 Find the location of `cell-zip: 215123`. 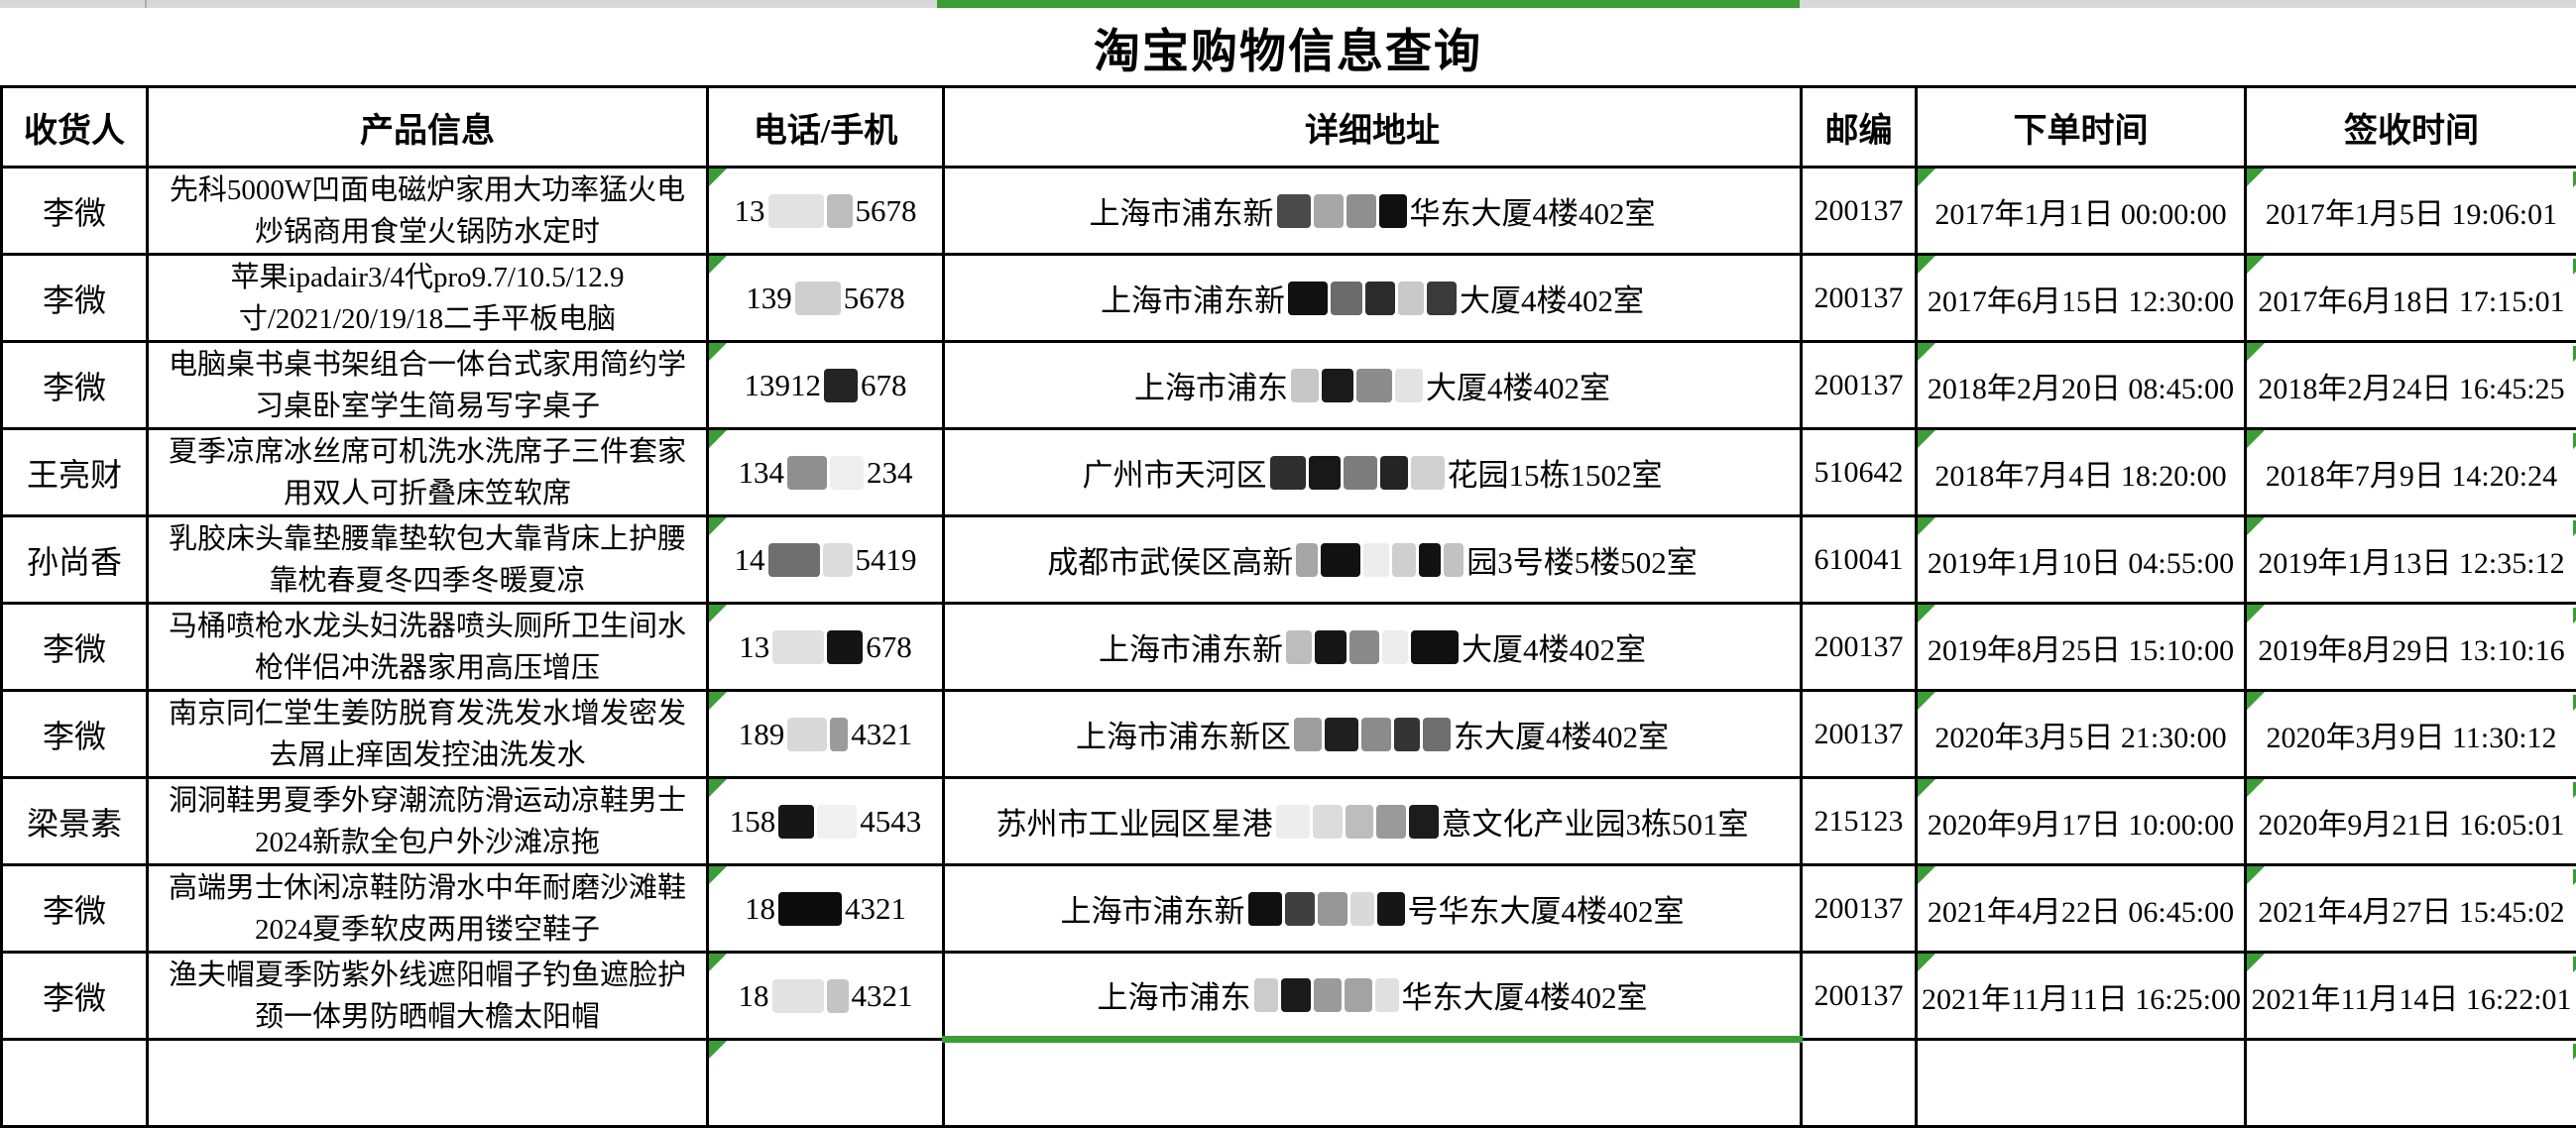

cell-zip: 215123 is located at coordinates (1860, 822).